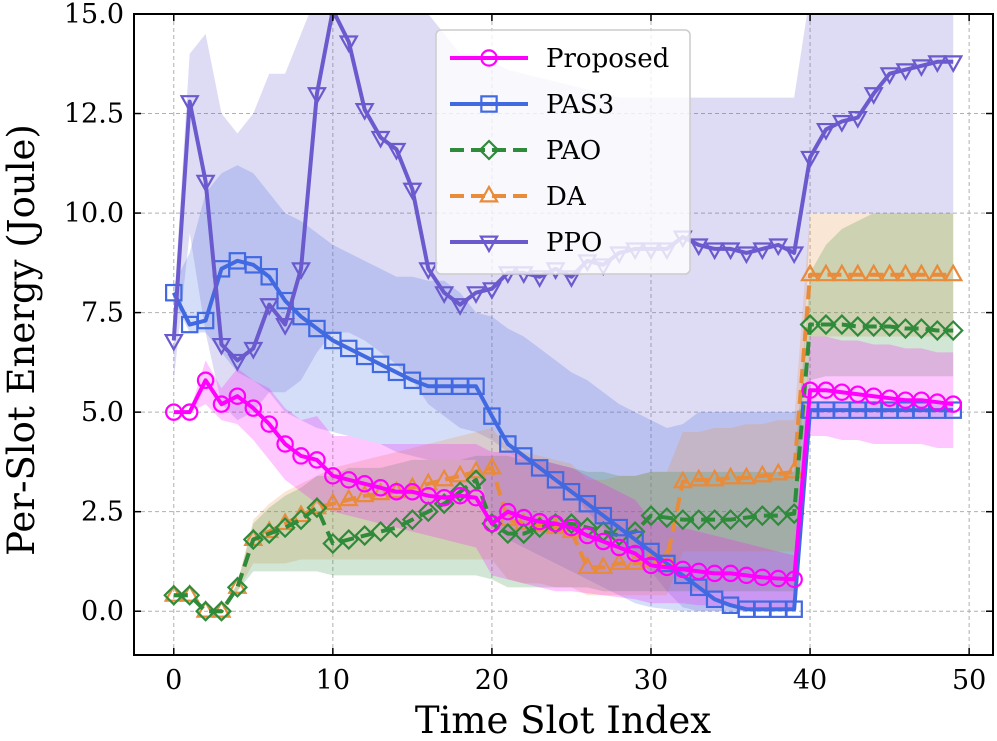 The width and height of the screenshot is (997, 741). What do you see at coordinates (559, 59) in the screenshot?
I see `legend-entry-proposed: Proposed` at bounding box center [559, 59].